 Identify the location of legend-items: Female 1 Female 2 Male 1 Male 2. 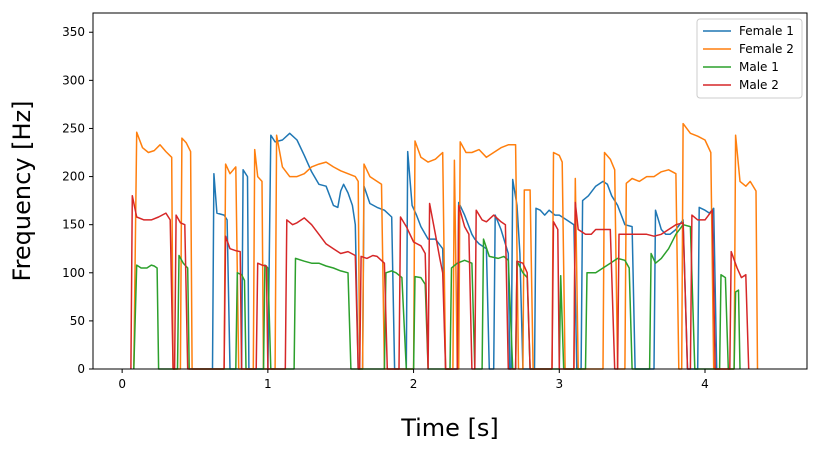
(748, 58).